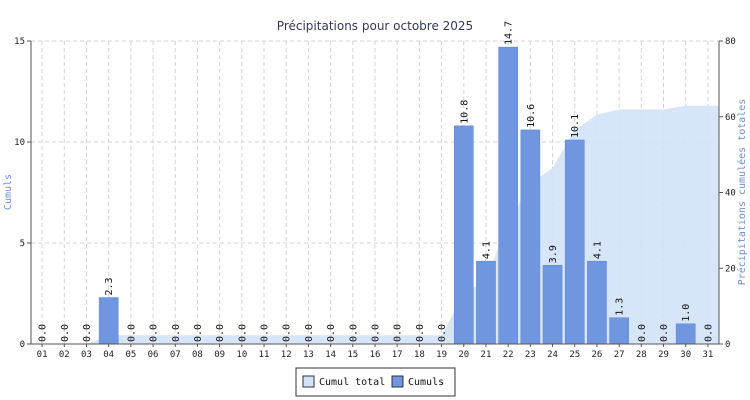  Describe the element at coordinates (730, 269) in the screenshot. I see `y2-tick-label: 20` at that location.